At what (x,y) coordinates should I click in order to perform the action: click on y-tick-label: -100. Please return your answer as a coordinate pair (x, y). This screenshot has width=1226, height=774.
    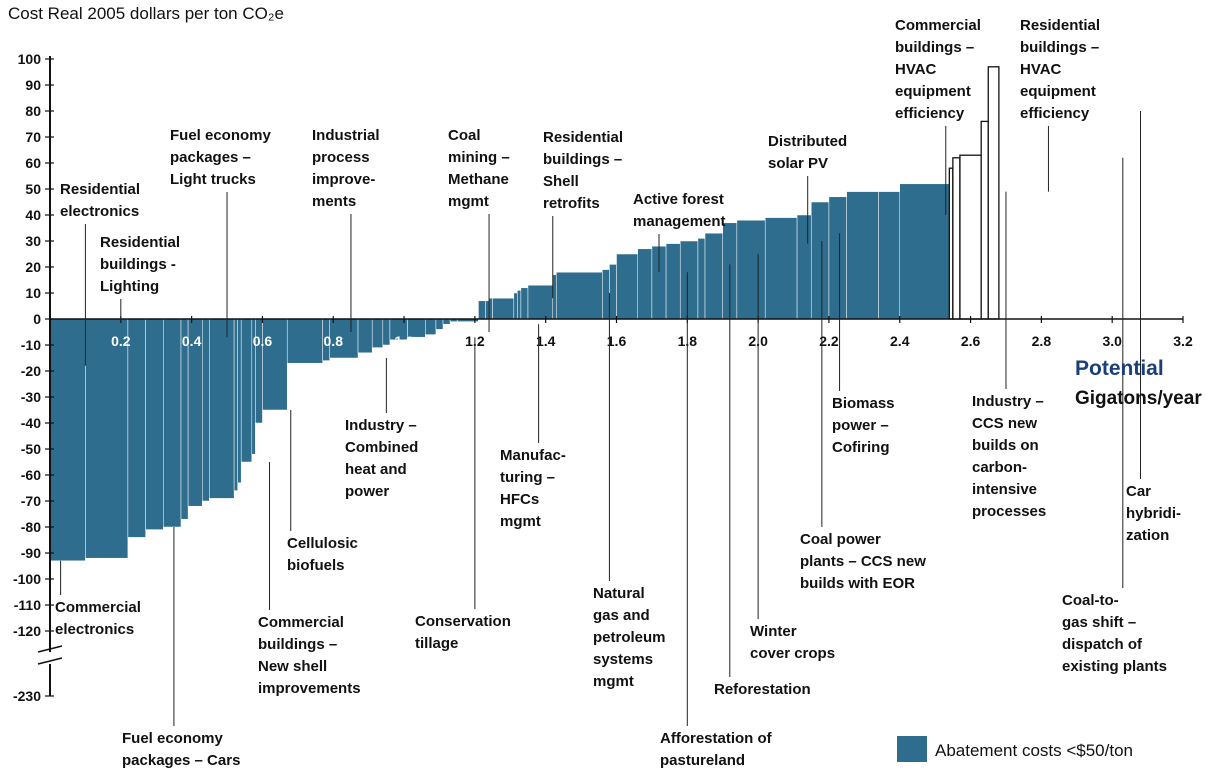
    Looking at the image, I should click on (27, 579).